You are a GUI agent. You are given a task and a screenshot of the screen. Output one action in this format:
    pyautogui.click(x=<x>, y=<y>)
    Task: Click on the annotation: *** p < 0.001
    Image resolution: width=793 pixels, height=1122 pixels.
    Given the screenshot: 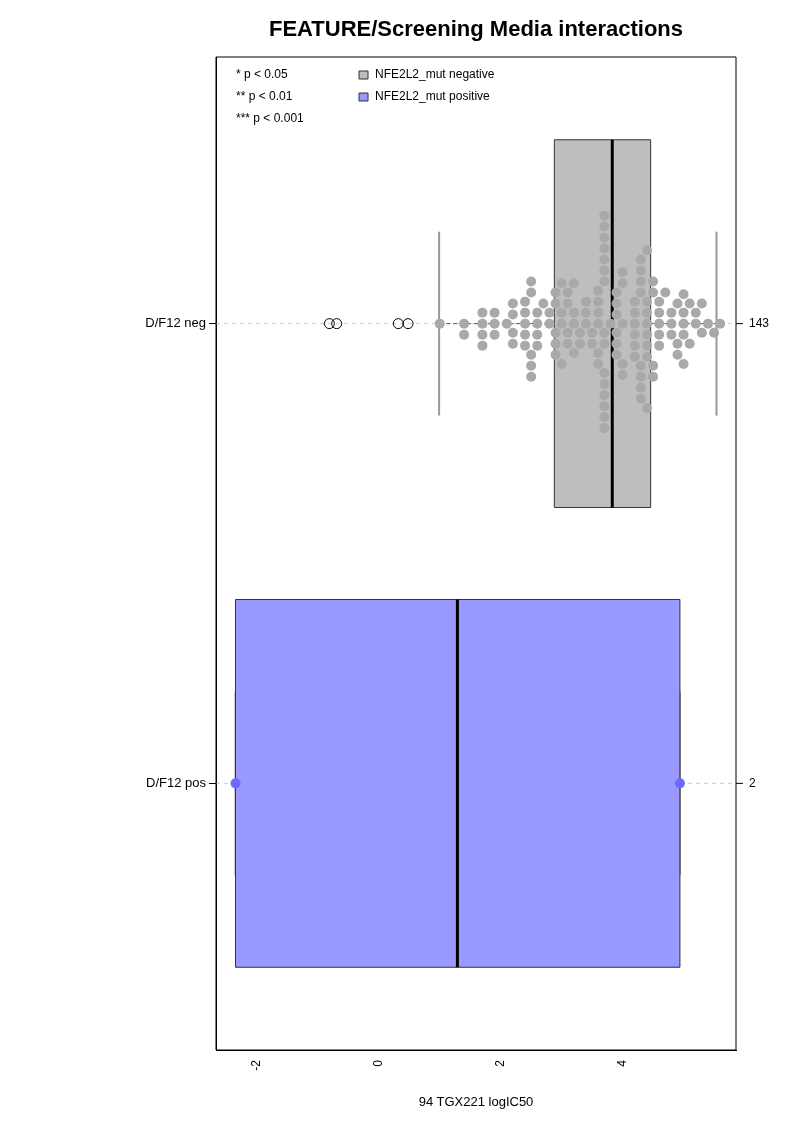 What is the action you would take?
    pyautogui.click(x=270, y=118)
    